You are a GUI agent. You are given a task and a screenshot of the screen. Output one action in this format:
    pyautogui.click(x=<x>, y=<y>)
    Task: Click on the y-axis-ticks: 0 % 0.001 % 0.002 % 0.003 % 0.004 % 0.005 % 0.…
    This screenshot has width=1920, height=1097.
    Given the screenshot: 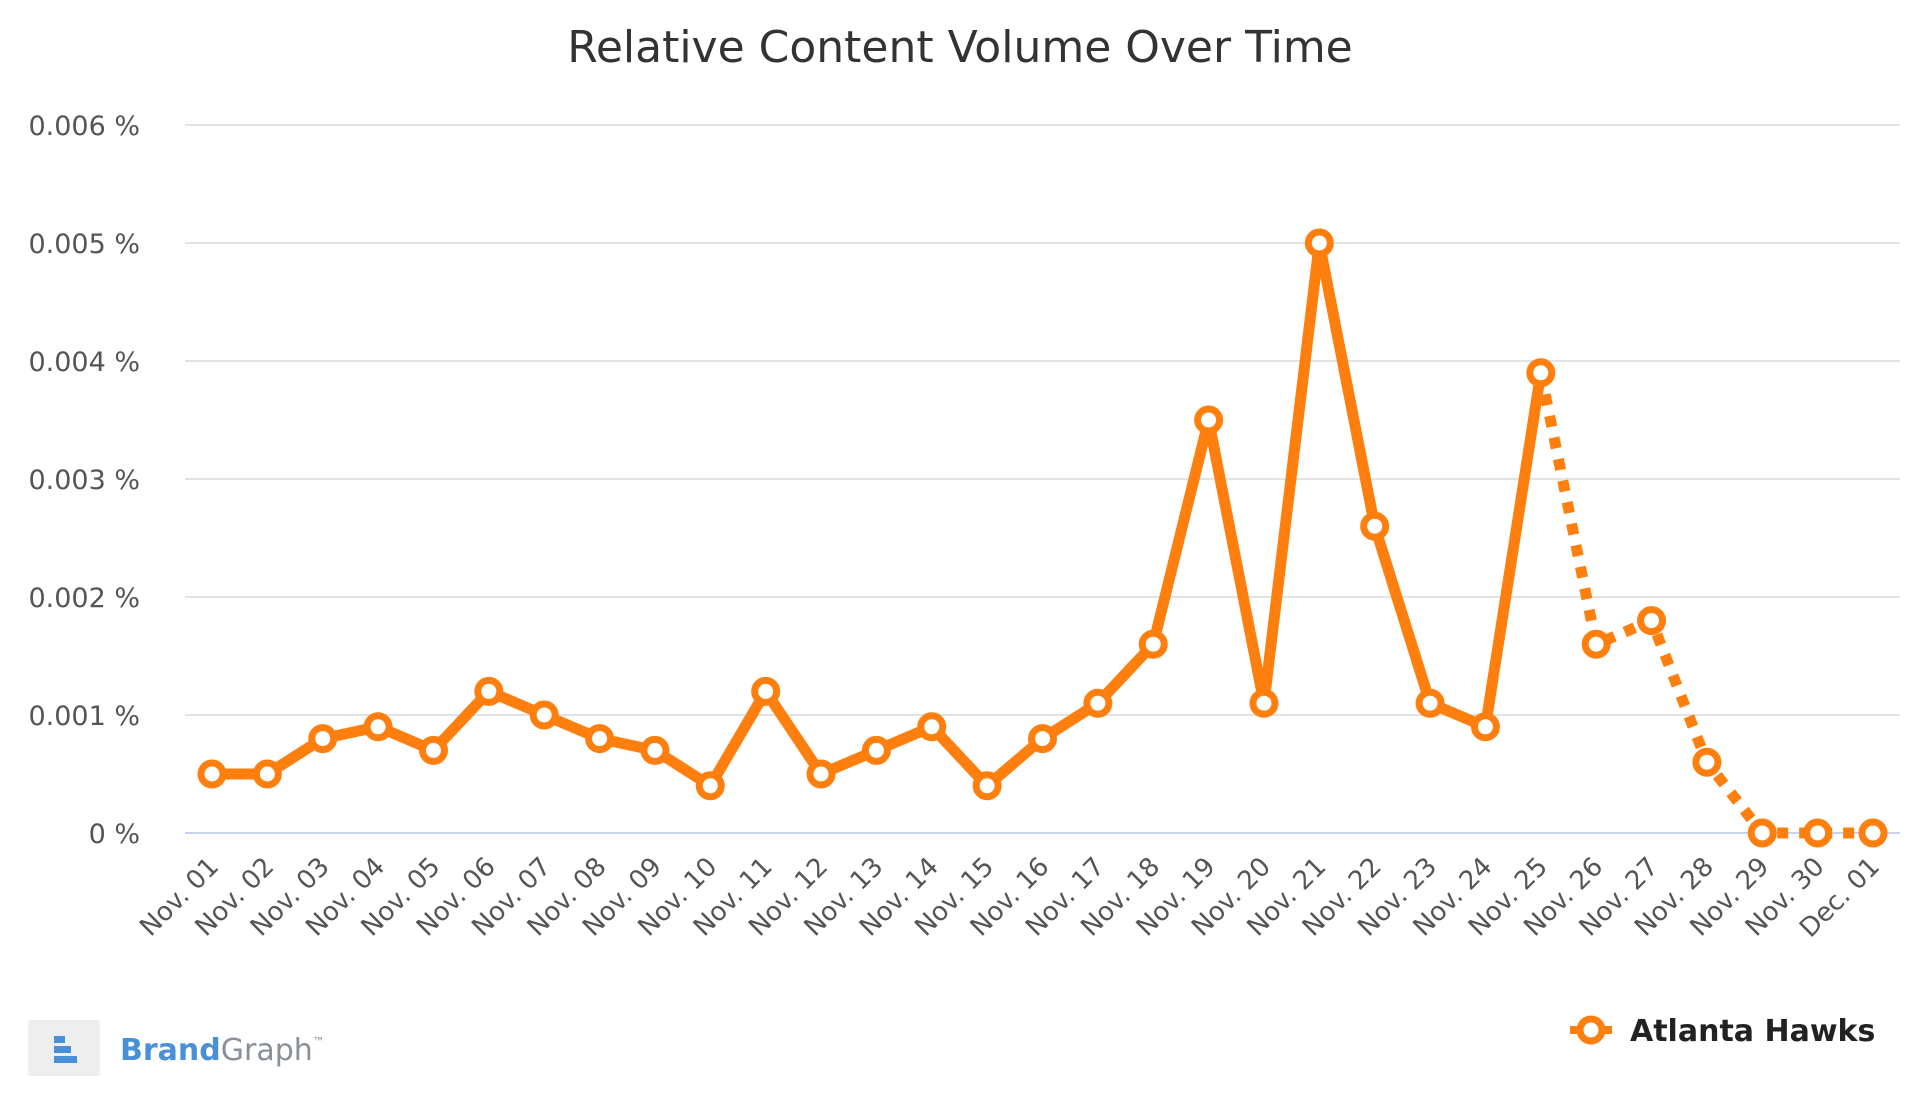 What is the action you would take?
    pyautogui.click(x=84, y=480)
    